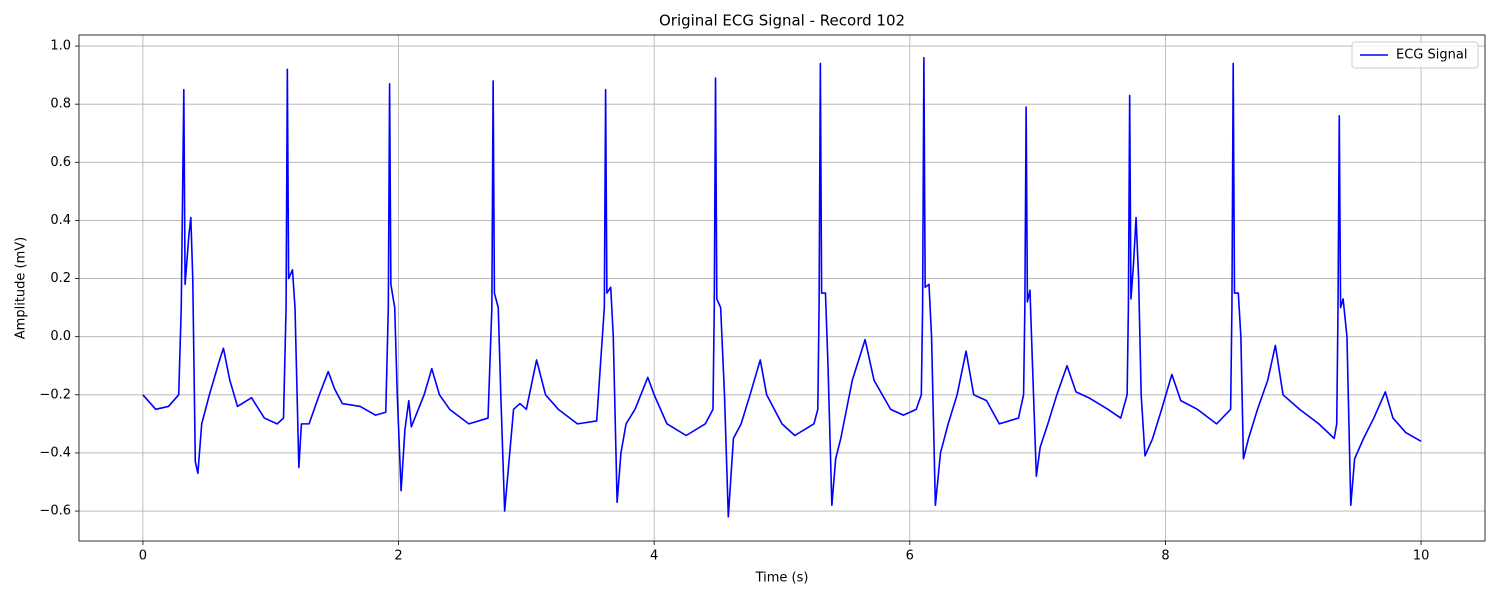  I want to click on x-tick-label: 8, so click(1165, 556).